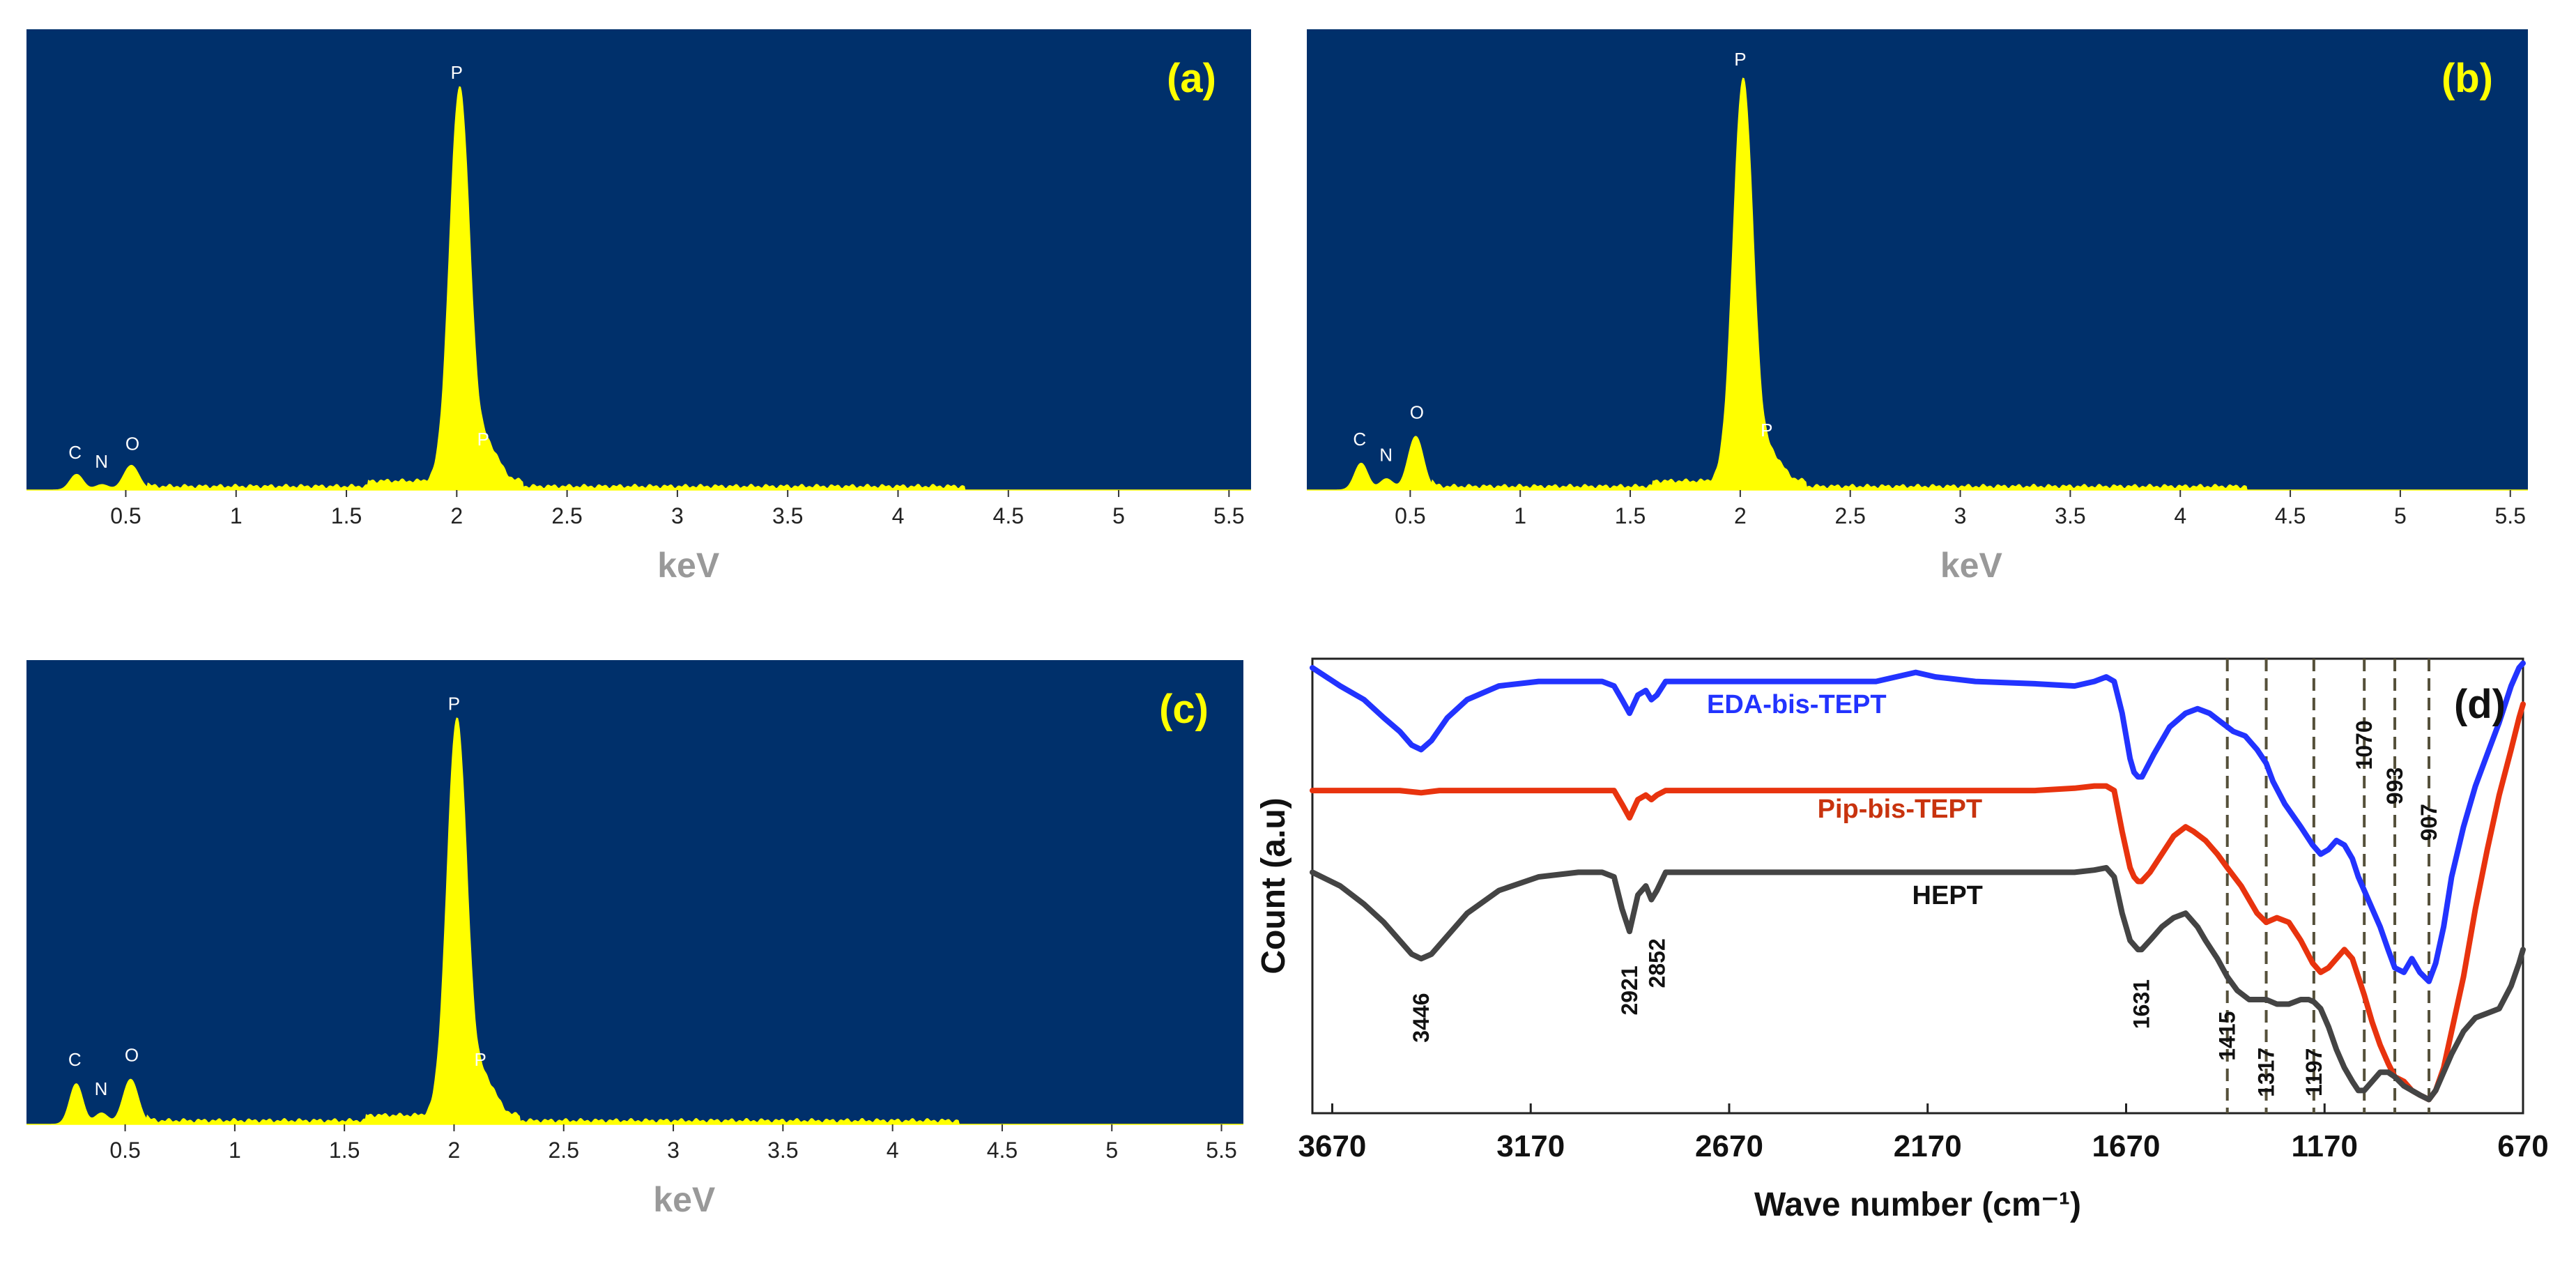  I want to click on peak-annotation: 3446, so click(1421, 1017).